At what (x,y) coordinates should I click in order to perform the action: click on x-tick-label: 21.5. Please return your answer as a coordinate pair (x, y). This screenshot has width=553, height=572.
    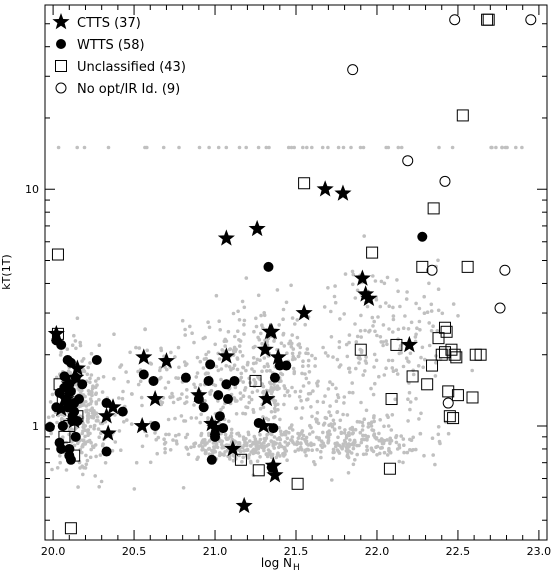
    Looking at the image, I should click on (296, 551).